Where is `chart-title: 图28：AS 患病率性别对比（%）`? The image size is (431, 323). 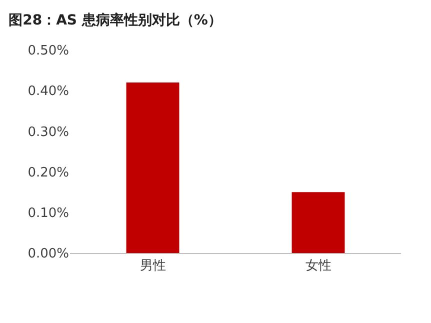 chart-title: 图28：AS 患病率性别对比（%） is located at coordinates (115, 19).